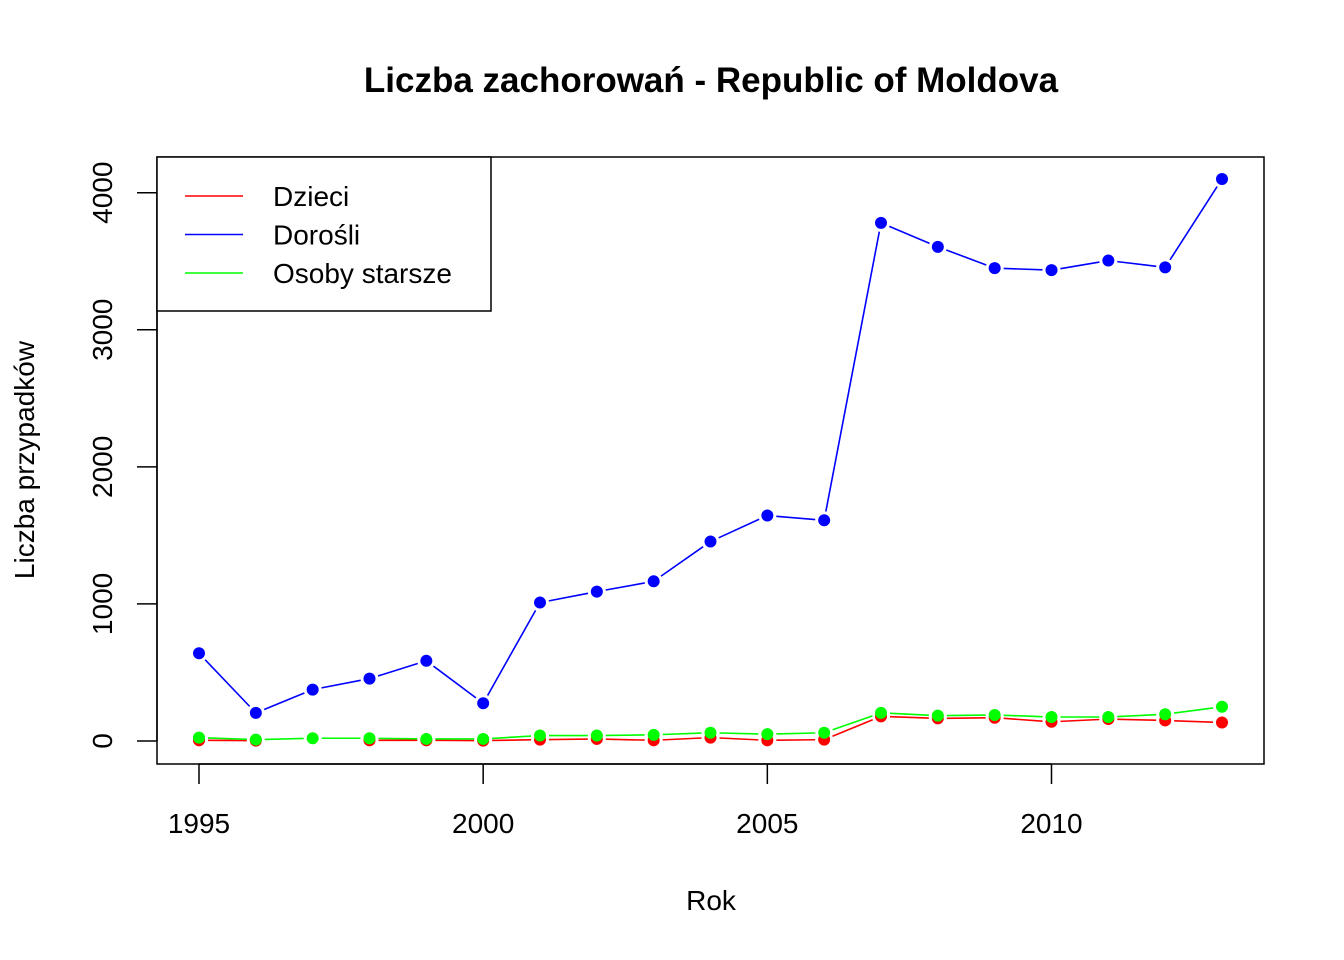  I want to click on y-tick-label: 4000, so click(102, 193).